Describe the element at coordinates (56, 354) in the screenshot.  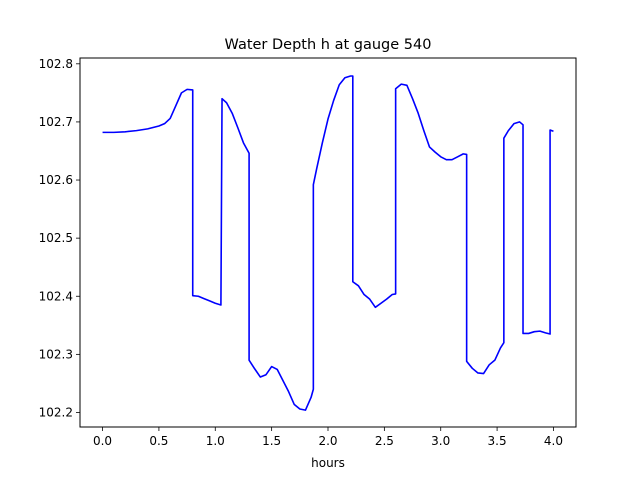
I see `y-tick-label: 102.3` at that location.